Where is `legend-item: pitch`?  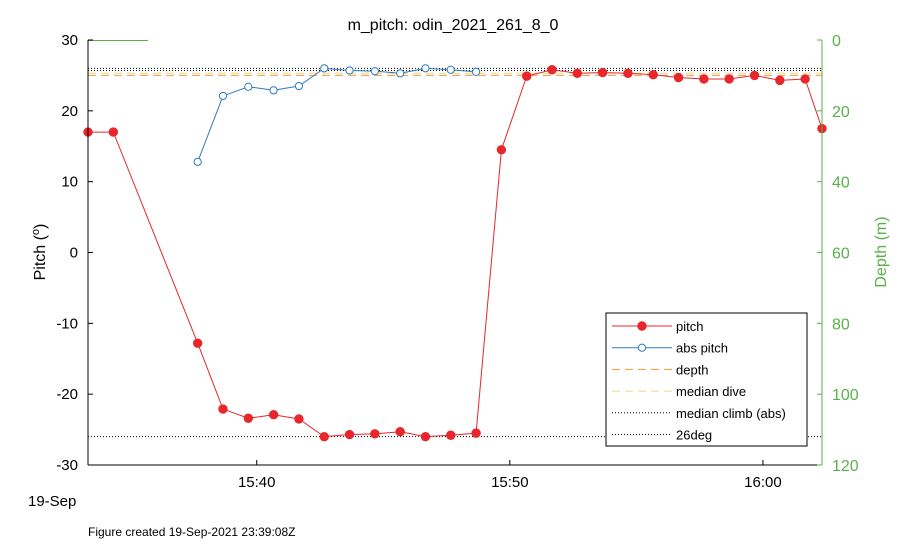
legend-item: pitch is located at coordinates (657, 326).